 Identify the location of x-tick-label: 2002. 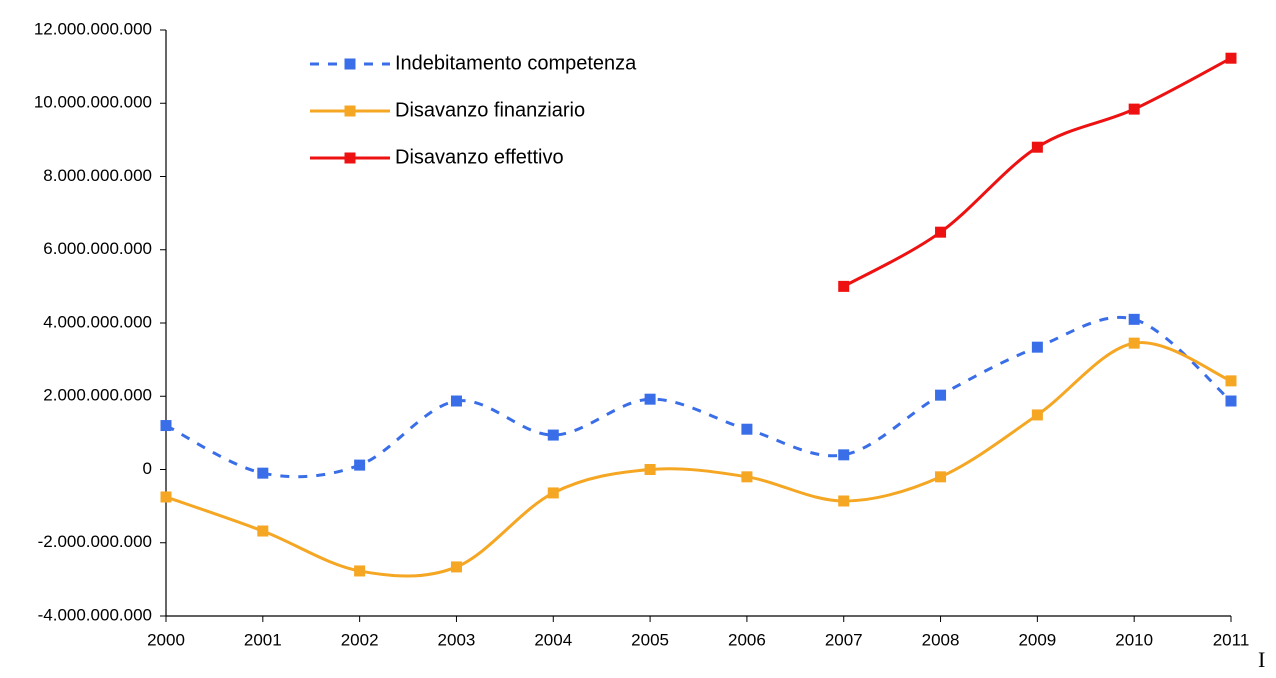
(360, 639).